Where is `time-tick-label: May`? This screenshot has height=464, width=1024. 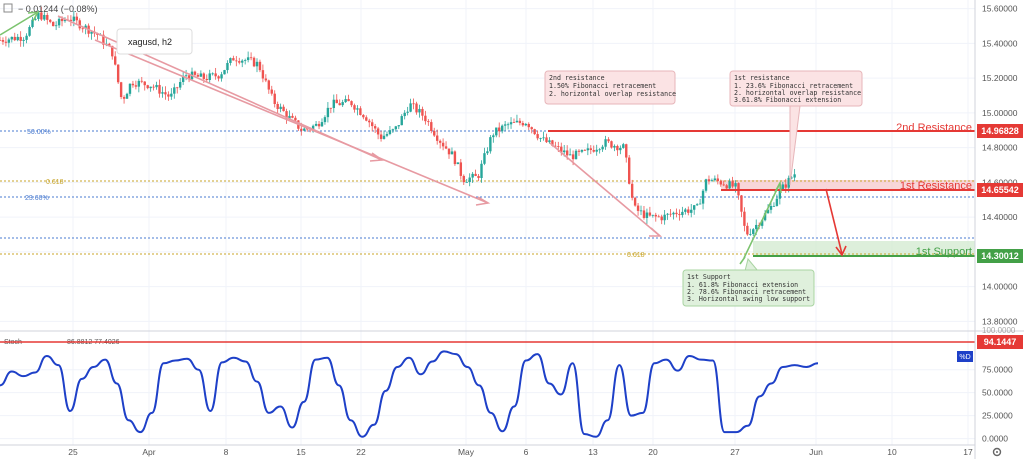 time-tick-label: May is located at coordinates (466, 452).